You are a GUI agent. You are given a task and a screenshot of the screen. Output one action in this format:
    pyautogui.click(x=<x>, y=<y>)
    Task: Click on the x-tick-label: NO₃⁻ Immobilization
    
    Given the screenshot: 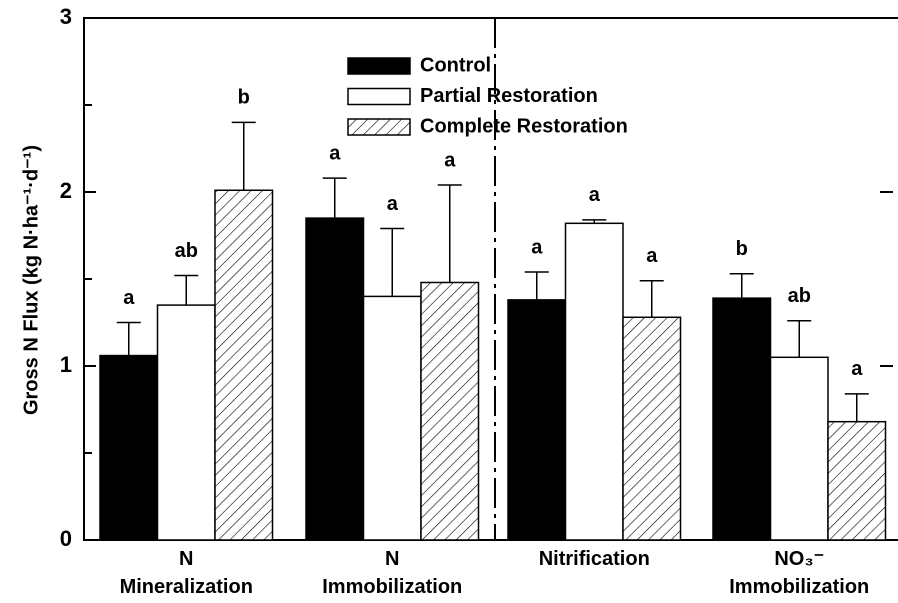 What is the action you would take?
    pyautogui.click(x=799, y=573)
    